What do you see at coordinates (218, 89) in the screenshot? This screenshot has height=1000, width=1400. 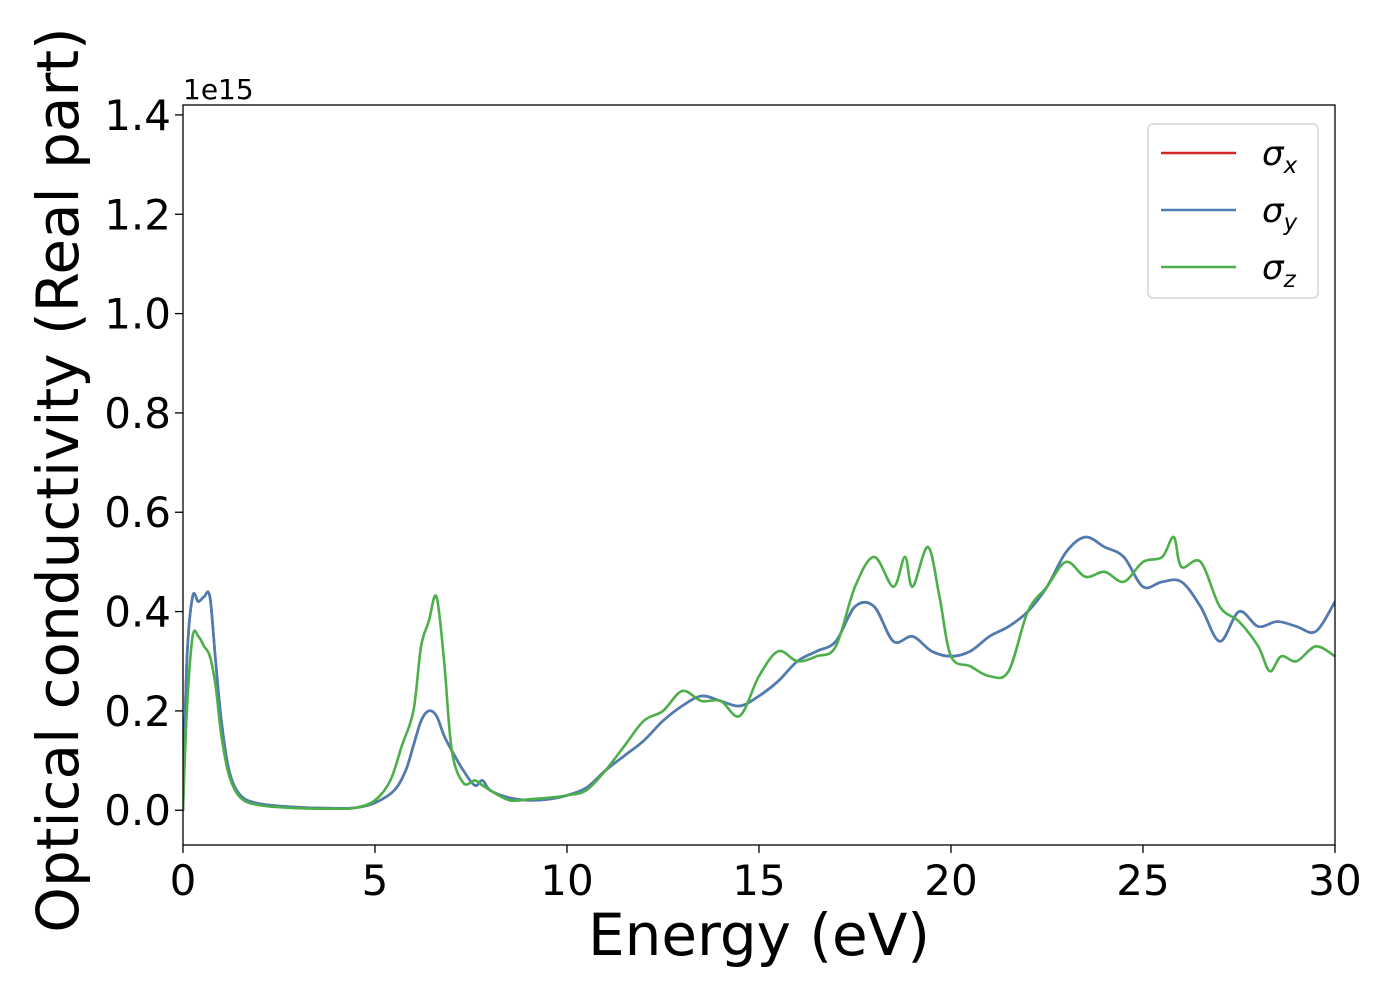 I see `y-axis-offset-label: 1e15` at bounding box center [218, 89].